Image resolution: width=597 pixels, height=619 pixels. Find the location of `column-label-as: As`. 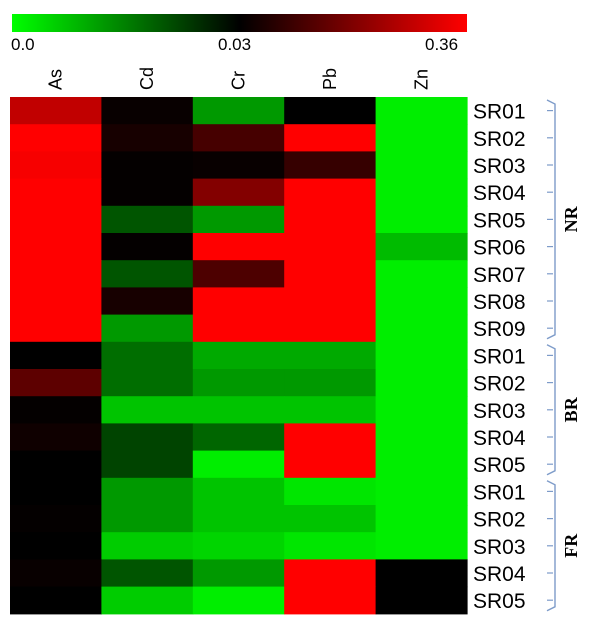

column-label-as: As is located at coordinates (56, 79).